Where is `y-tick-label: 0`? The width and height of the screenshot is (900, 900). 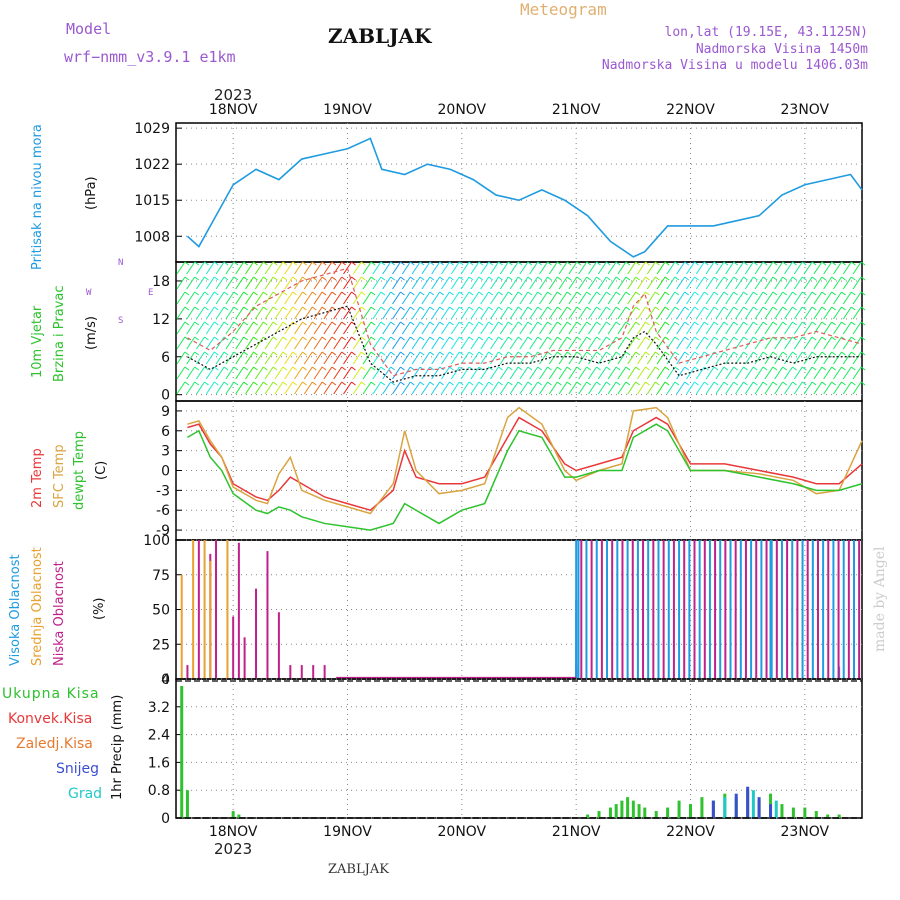
y-tick-label: 0 is located at coordinates (165, 680).